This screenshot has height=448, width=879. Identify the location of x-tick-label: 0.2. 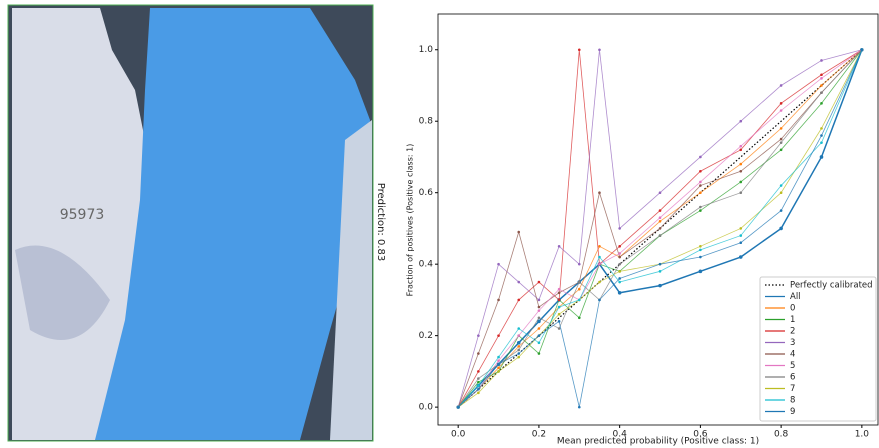
(539, 435).